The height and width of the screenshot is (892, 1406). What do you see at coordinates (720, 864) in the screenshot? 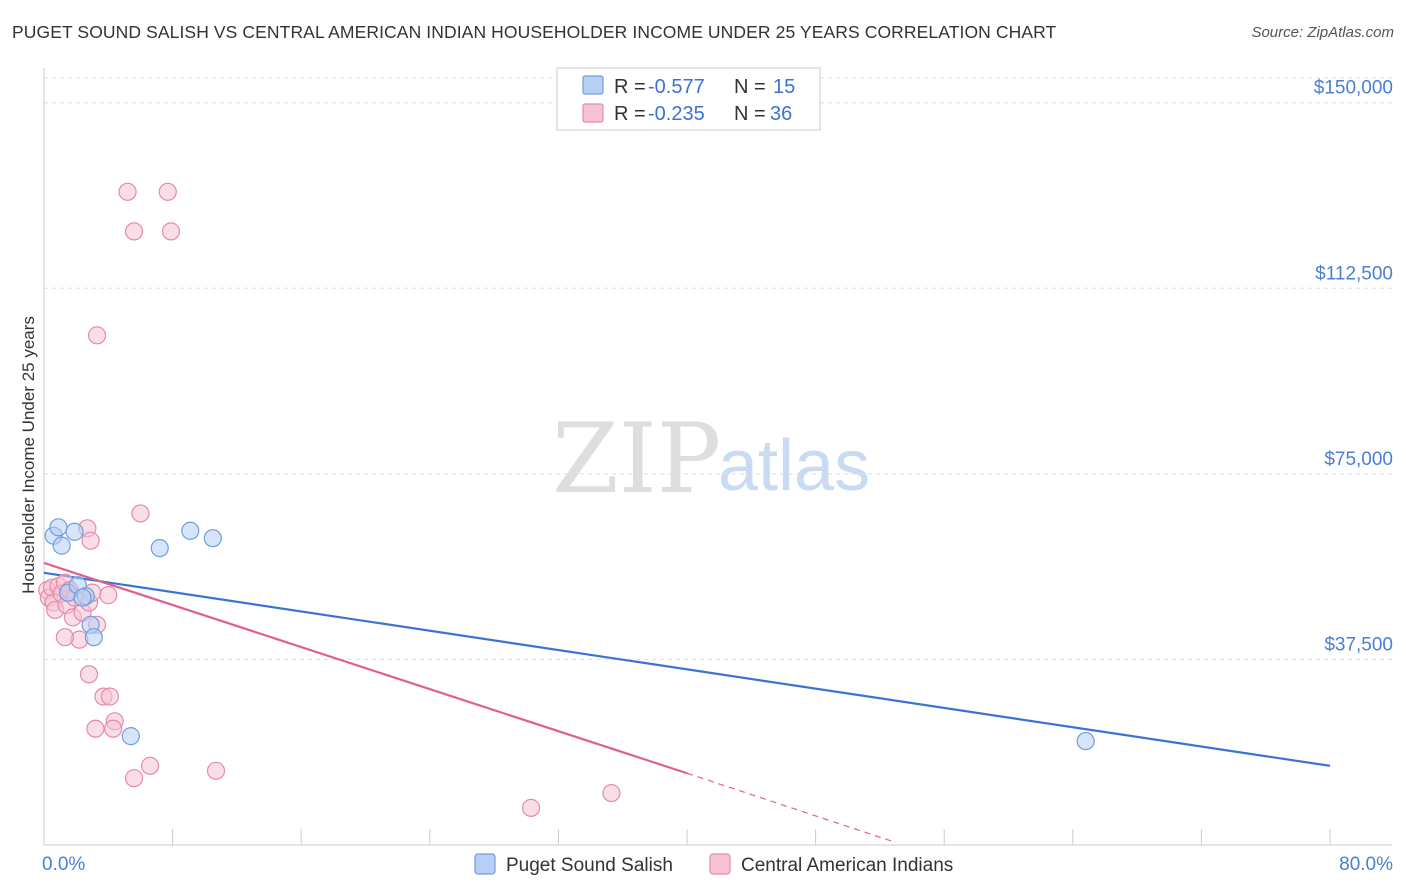
I see `bottom-legend-swatch-pink` at bounding box center [720, 864].